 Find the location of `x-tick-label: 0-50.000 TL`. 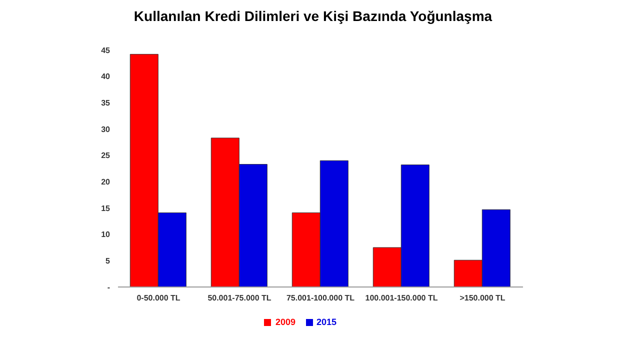

x-tick-label: 0-50.000 TL is located at coordinates (158, 298).